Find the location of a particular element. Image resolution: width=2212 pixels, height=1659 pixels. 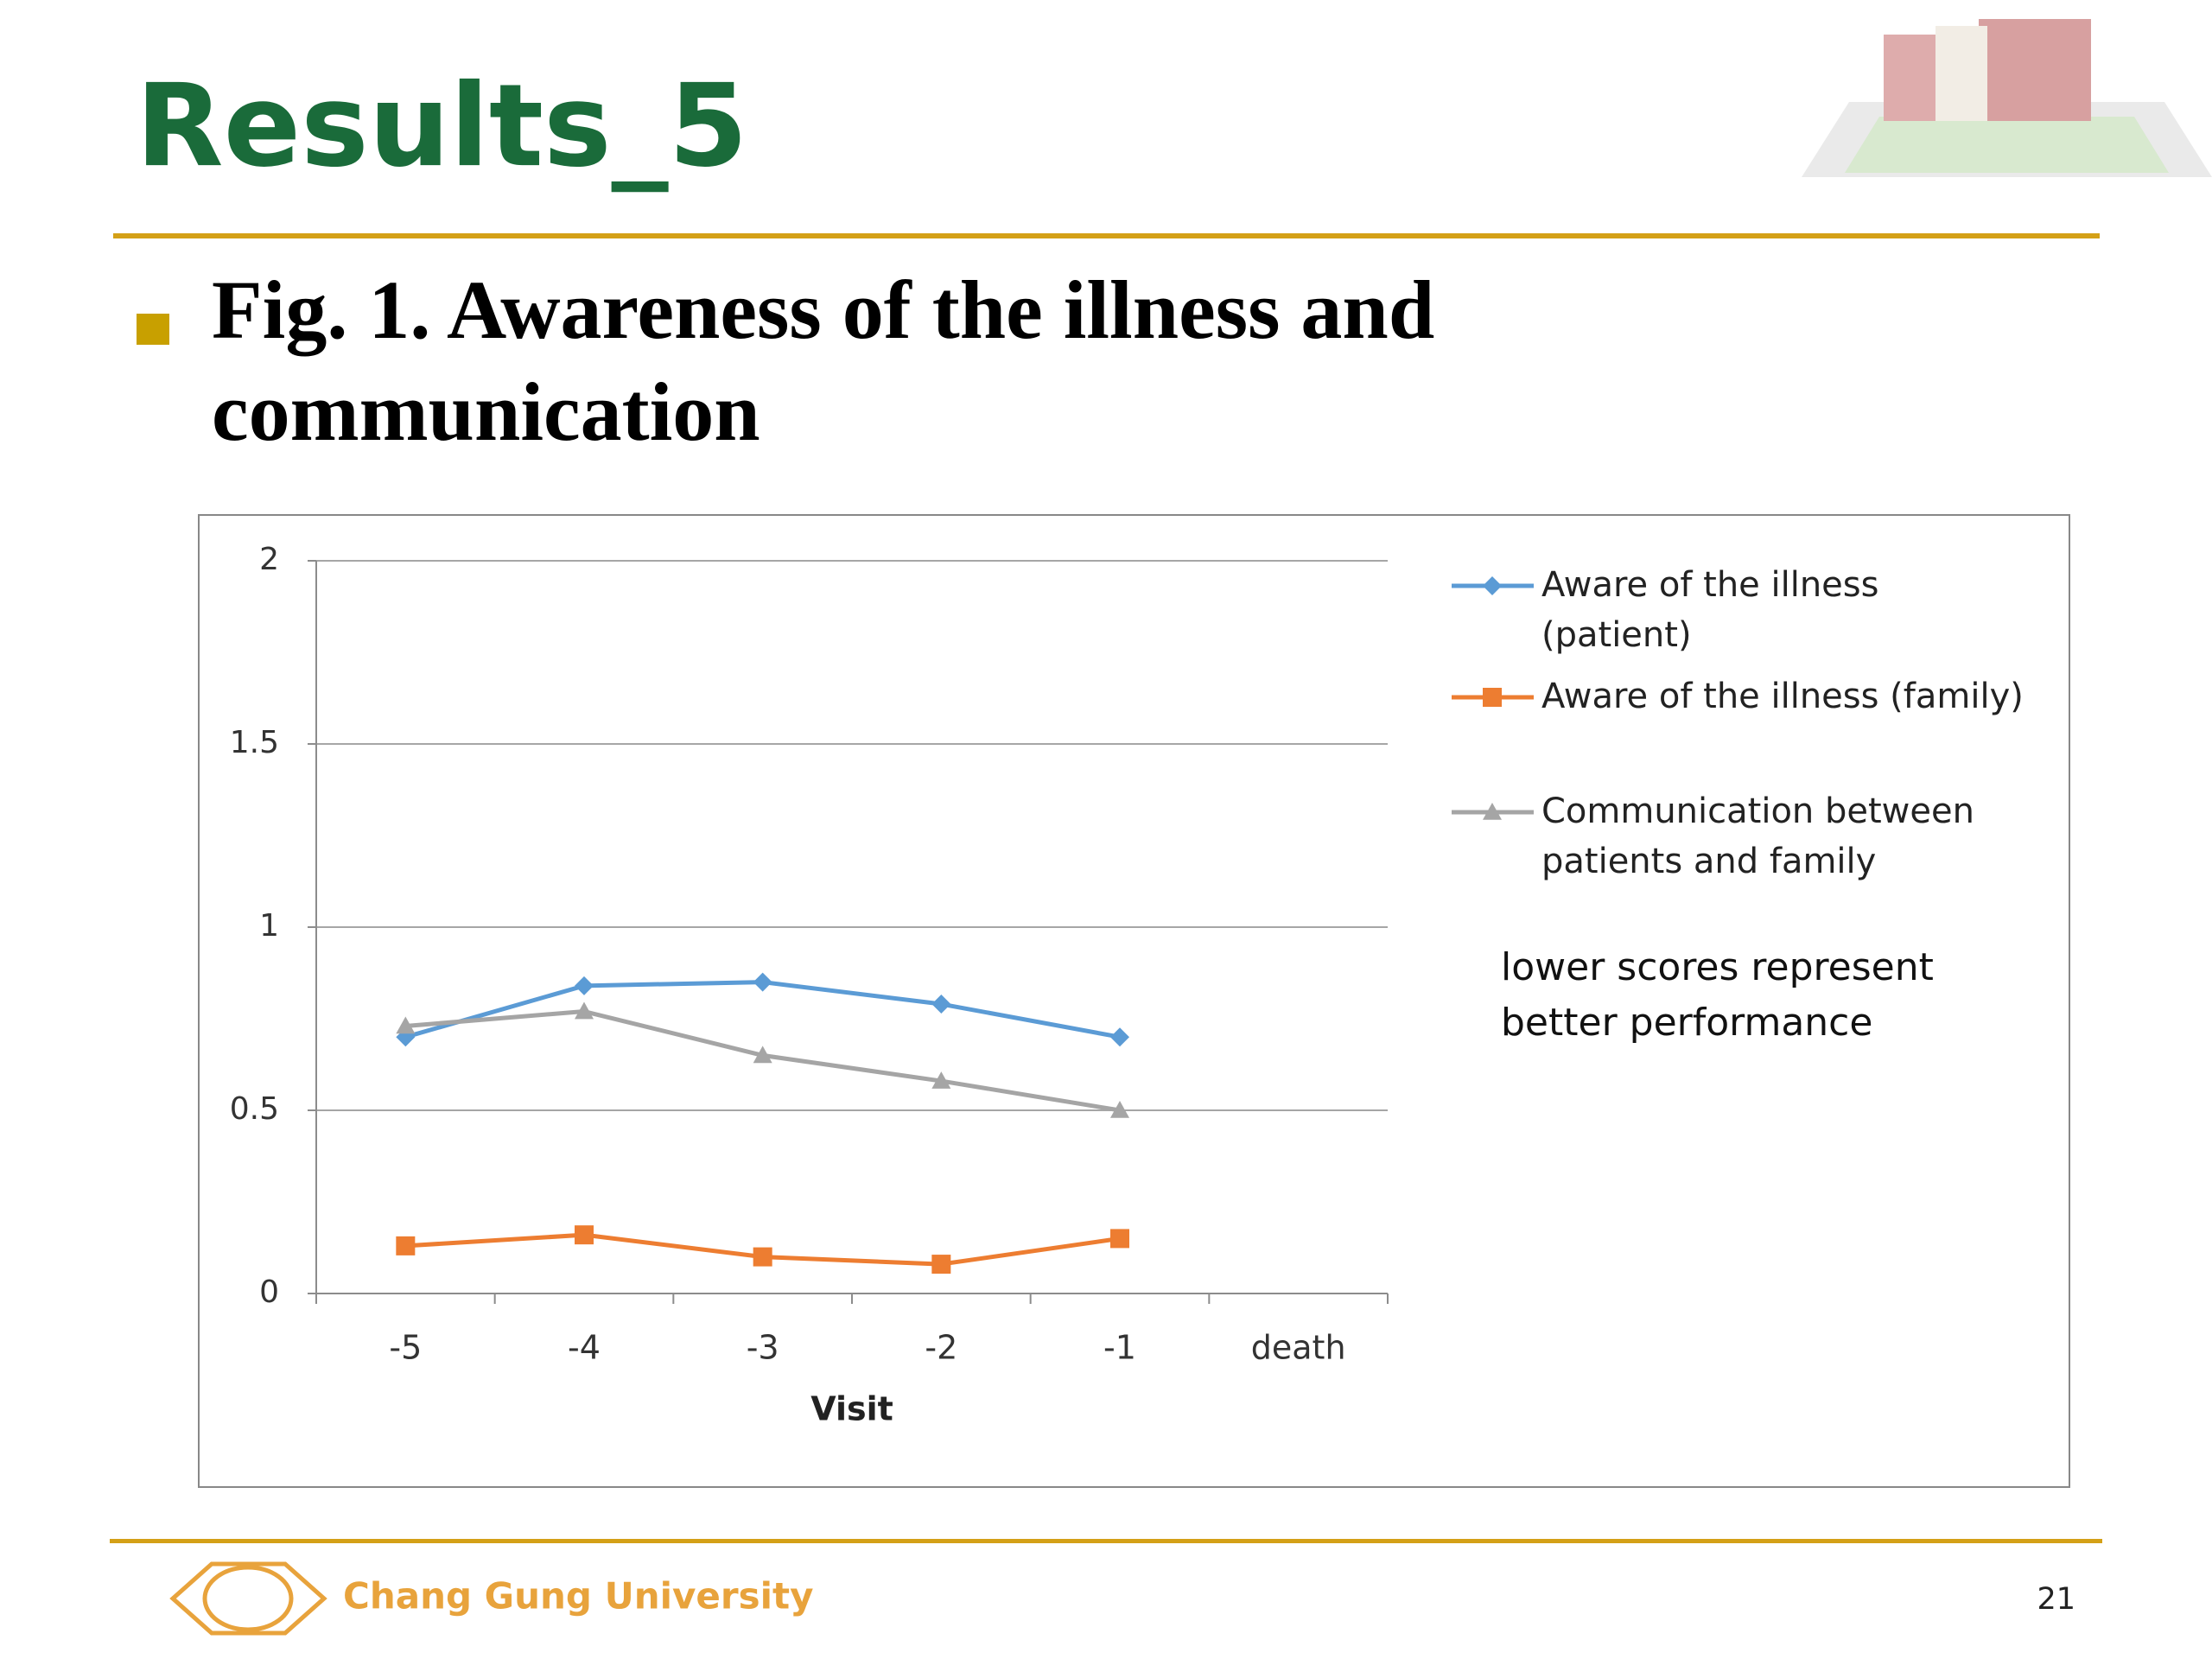

university-name: Chang Gung University is located at coordinates (578, 1596).